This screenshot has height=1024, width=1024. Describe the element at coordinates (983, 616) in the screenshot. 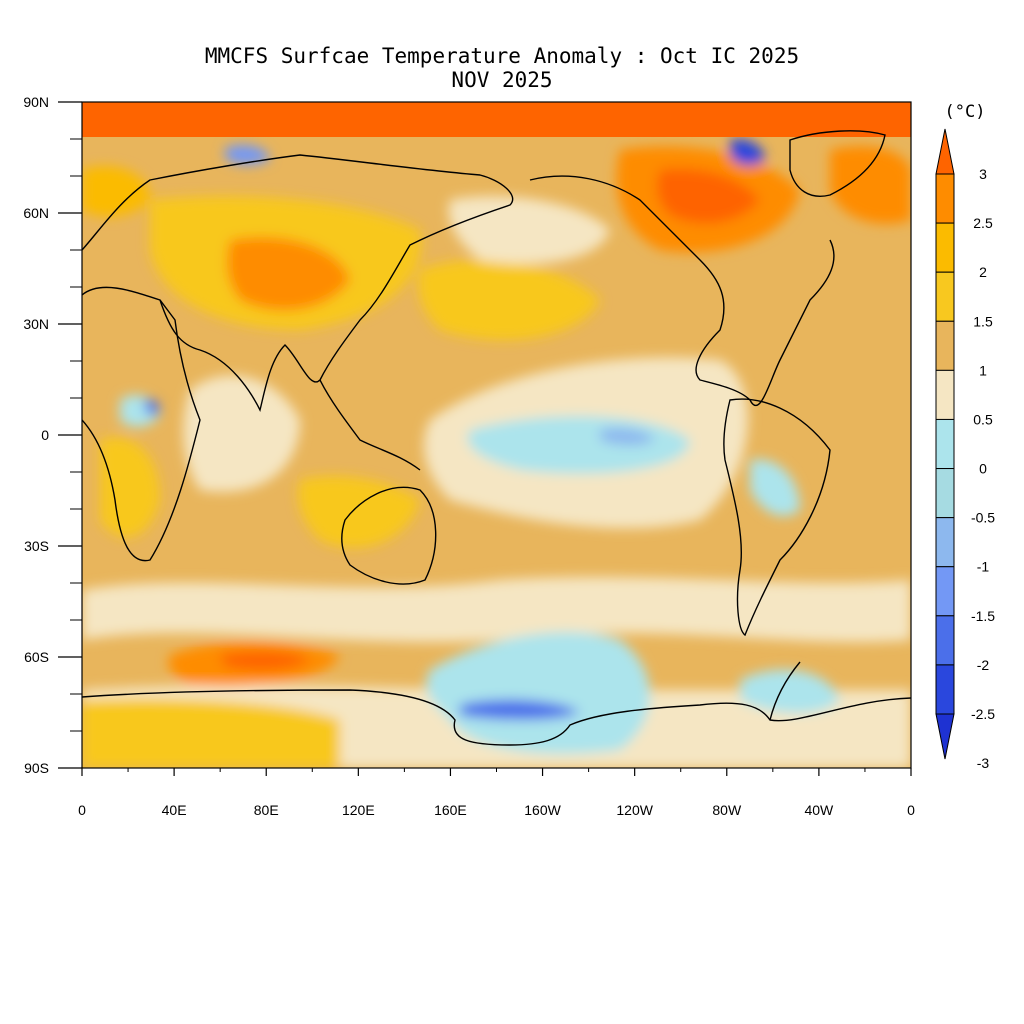

I see `colorbar-level-label: -1.5` at that location.